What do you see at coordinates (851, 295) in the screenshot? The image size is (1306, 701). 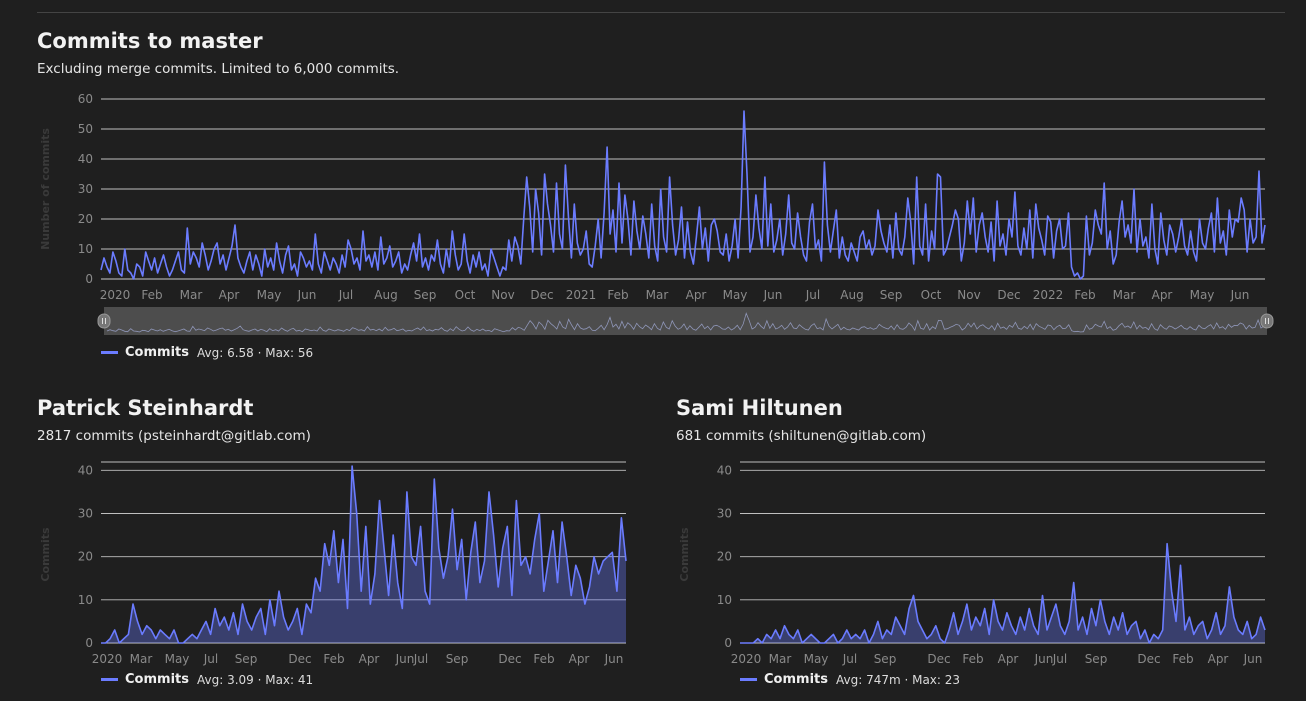 I see `x-tick-label: Aug` at bounding box center [851, 295].